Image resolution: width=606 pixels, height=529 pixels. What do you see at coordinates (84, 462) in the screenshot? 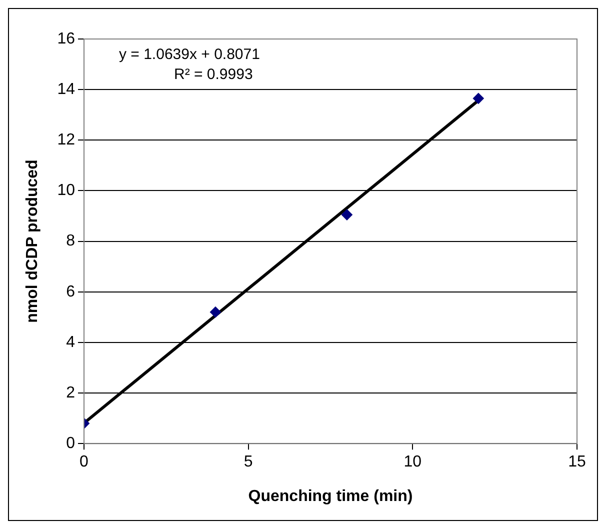
I see `x-tick-label: 0` at bounding box center [84, 462].